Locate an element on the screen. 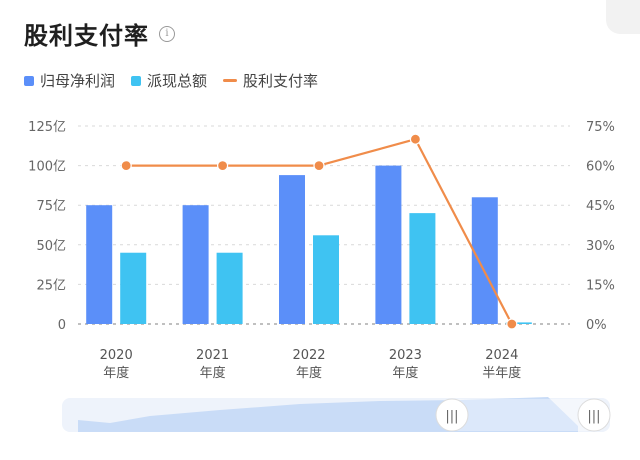 The image size is (640, 460). chart-legend: 归母净利润 派现总额 股利支付率 is located at coordinates (179, 80).